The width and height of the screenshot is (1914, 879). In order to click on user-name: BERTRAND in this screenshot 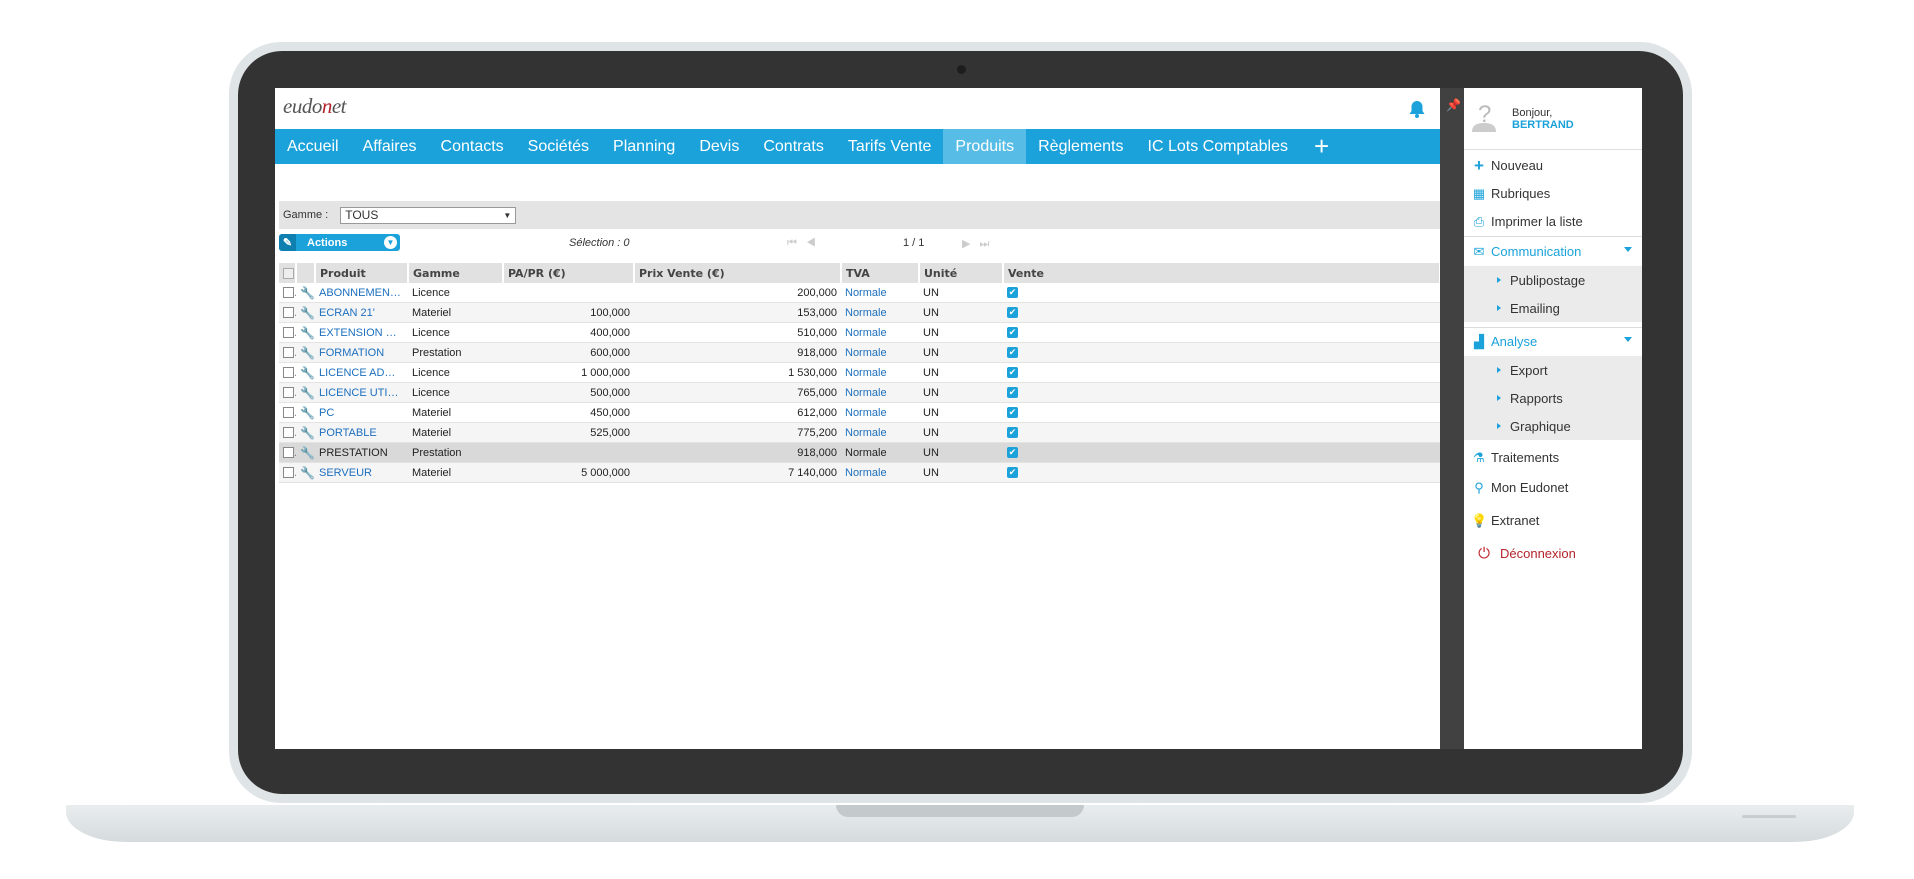, I will do `click(1543, 125)`.